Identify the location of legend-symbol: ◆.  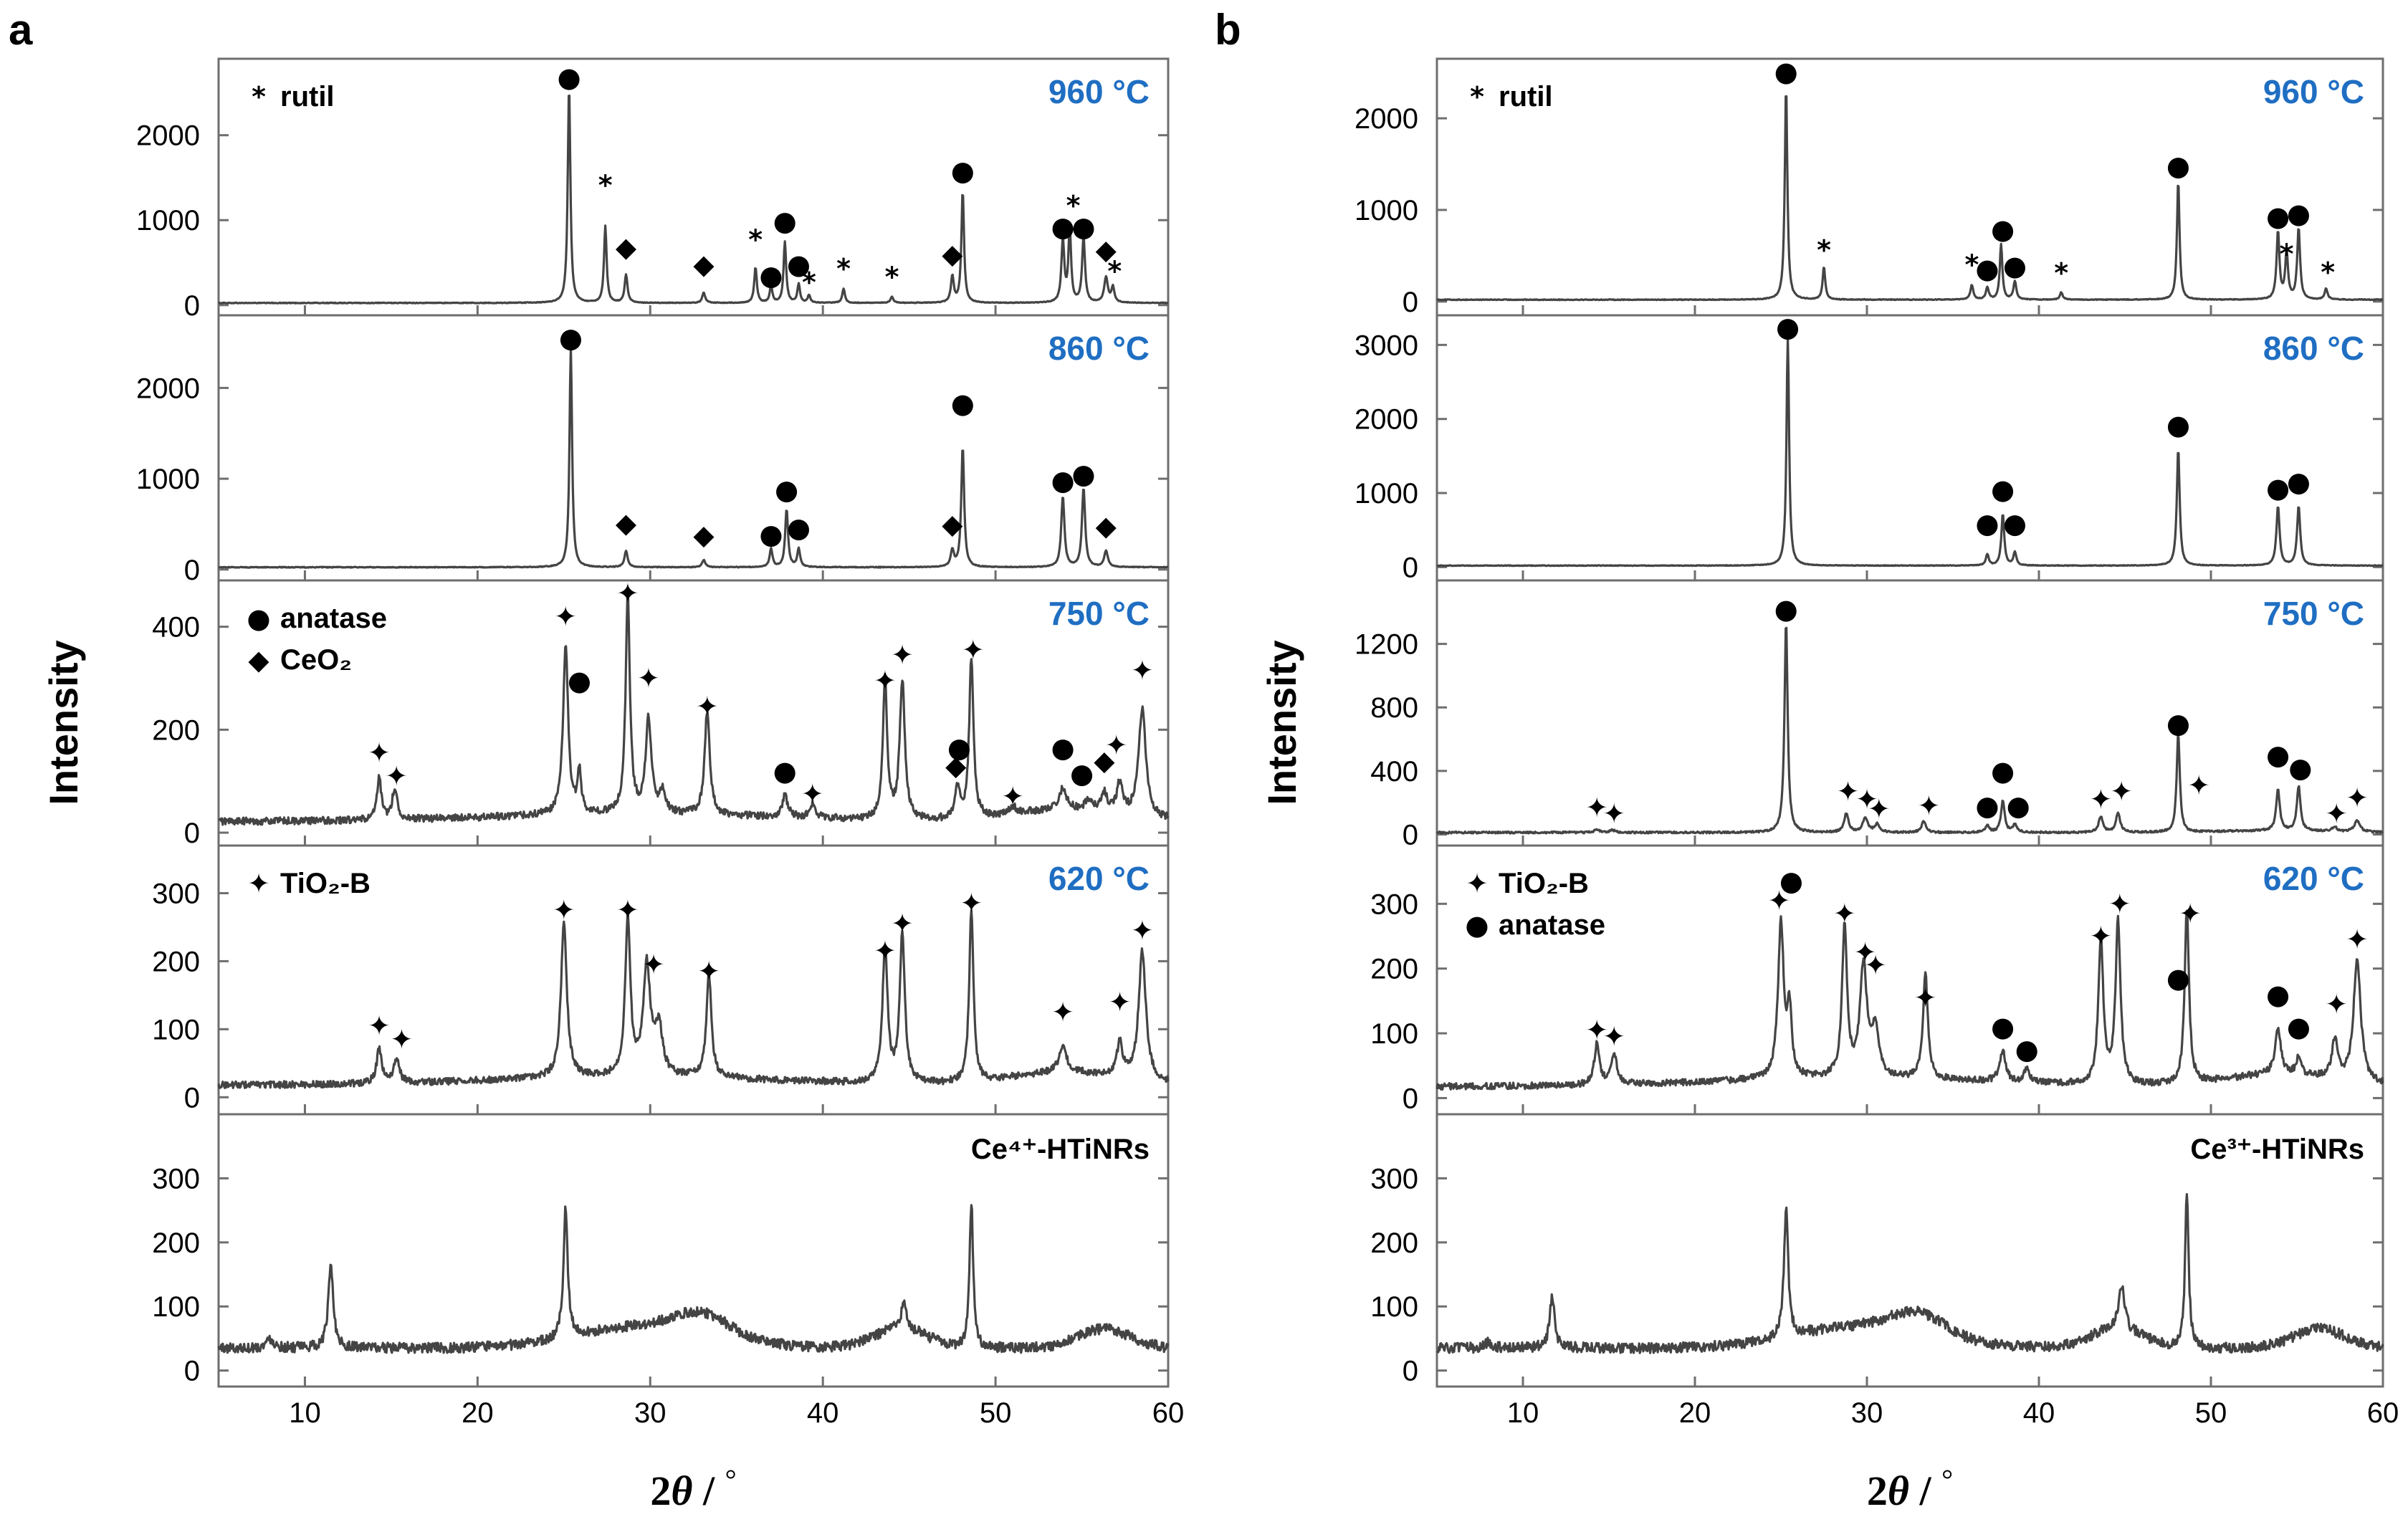
(258, 660).